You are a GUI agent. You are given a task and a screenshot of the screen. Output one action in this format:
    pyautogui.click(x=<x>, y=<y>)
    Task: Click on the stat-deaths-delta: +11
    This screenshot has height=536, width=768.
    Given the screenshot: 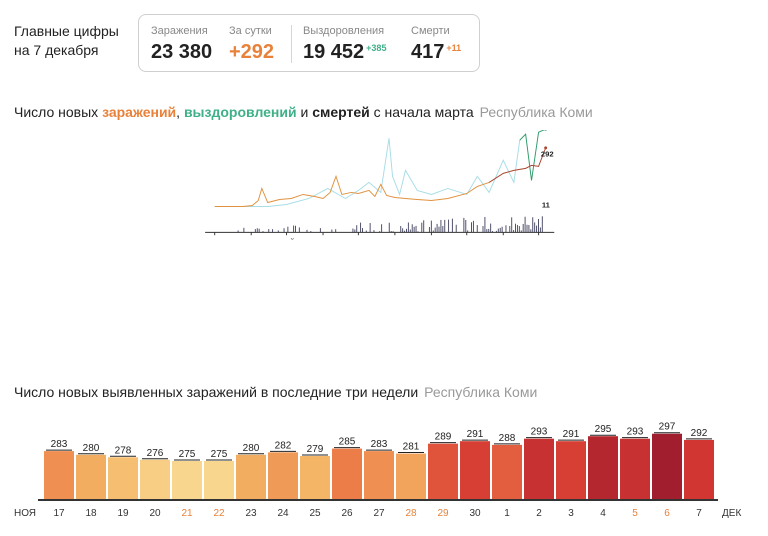 What is the action you would take?
    pyautogui.click(x=454, y=48)
    